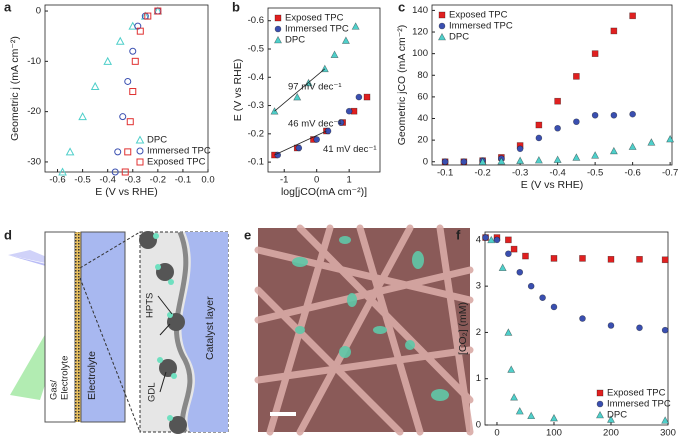 The image size is (682, 439). Describe the element at coordinates (82, 180) in the screenshot. I see `x-tick-label: -0.5` at that location.